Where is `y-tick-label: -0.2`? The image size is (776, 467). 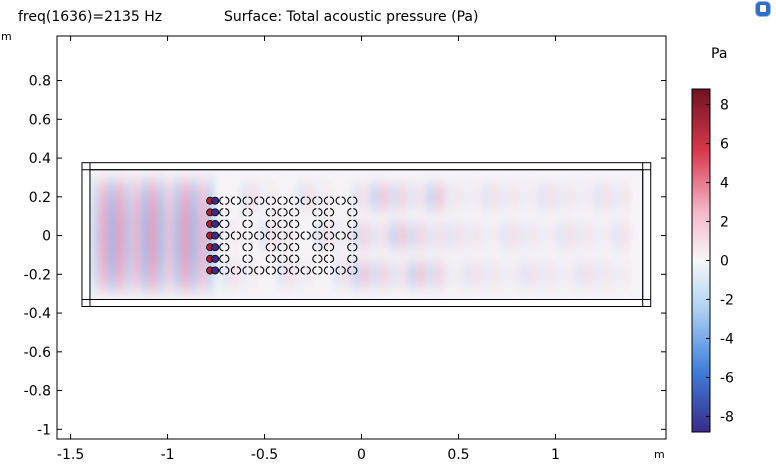 y-tick-label: -0.2 is located at coordinates (37, 275).